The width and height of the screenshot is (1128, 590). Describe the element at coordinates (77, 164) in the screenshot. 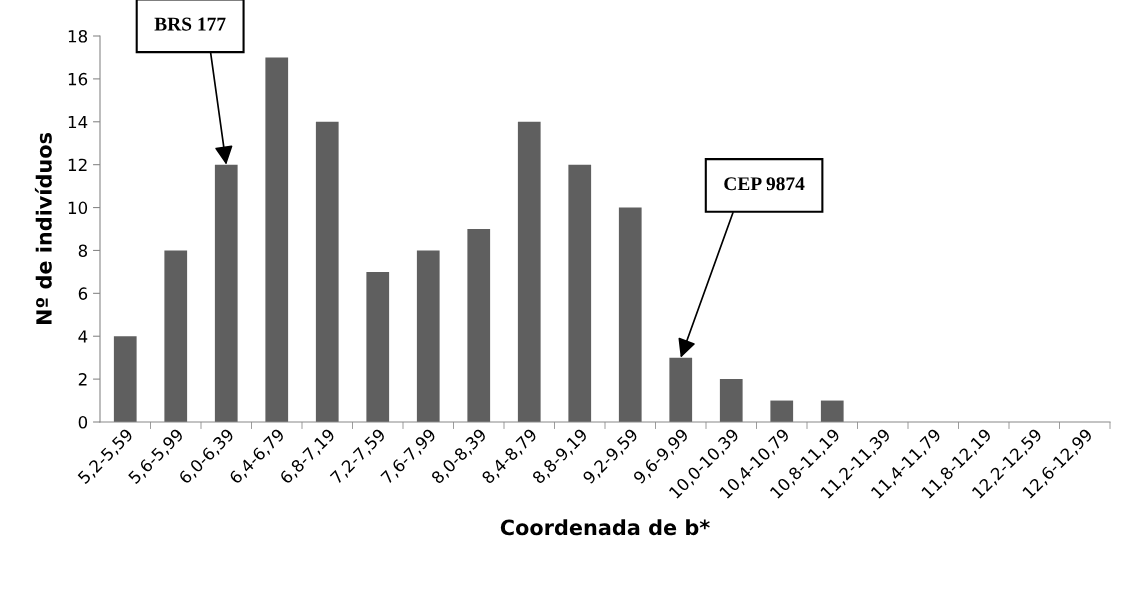

I see `y-tick-label: 12` at that location.